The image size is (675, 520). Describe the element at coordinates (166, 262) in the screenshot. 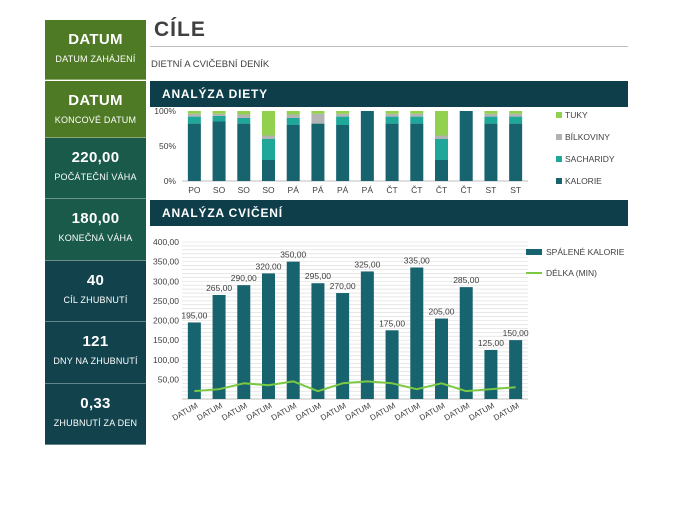

I see `y-tick-label: 350,00` at that location.